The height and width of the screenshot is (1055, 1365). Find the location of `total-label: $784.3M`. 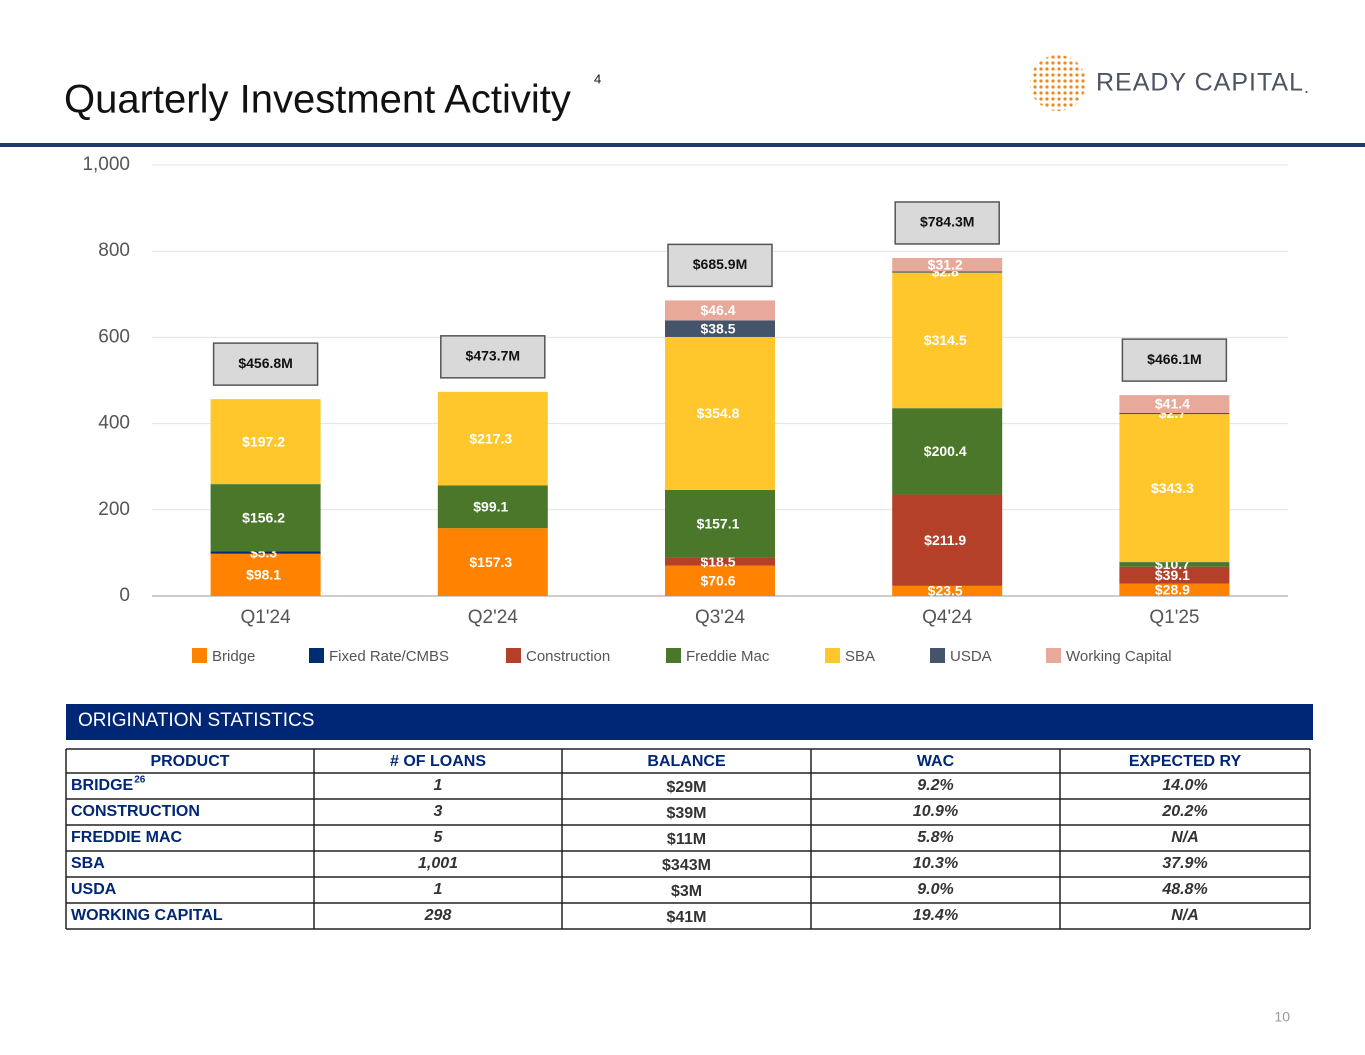

total-label: $784.3M is located at coordinates (947, 222).